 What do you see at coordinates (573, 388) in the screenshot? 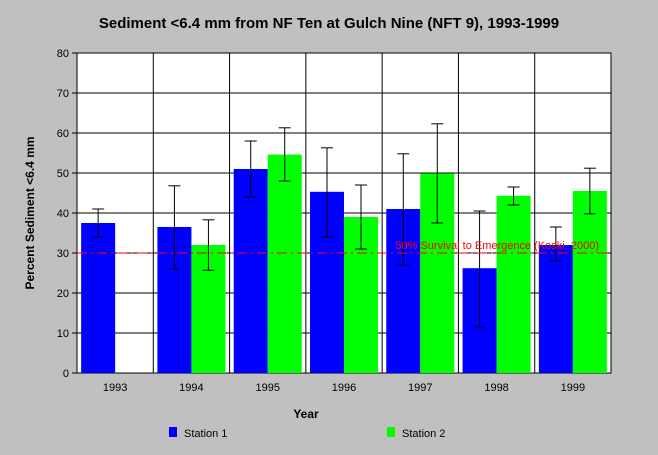
I see `x-tick-label: 1999` at bounding box center [573, 388].